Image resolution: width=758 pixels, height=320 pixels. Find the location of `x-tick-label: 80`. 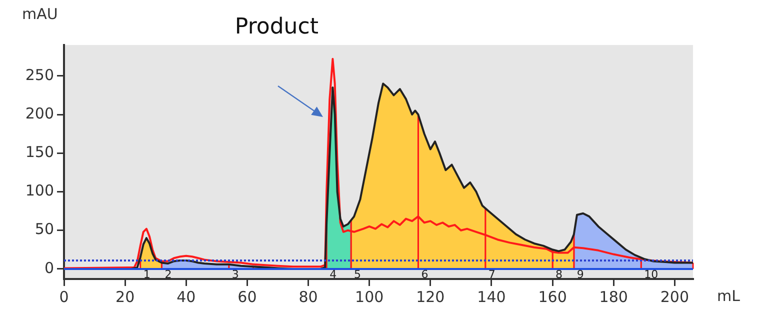

x-tick-label: 80 is located at coordinates (308, 297).